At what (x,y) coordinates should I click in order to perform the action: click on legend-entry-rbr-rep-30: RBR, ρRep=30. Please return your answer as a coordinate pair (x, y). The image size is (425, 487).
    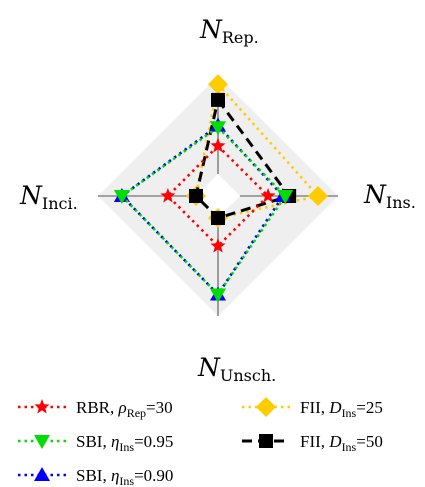
    Looking at the image, I should click on (95, 409).